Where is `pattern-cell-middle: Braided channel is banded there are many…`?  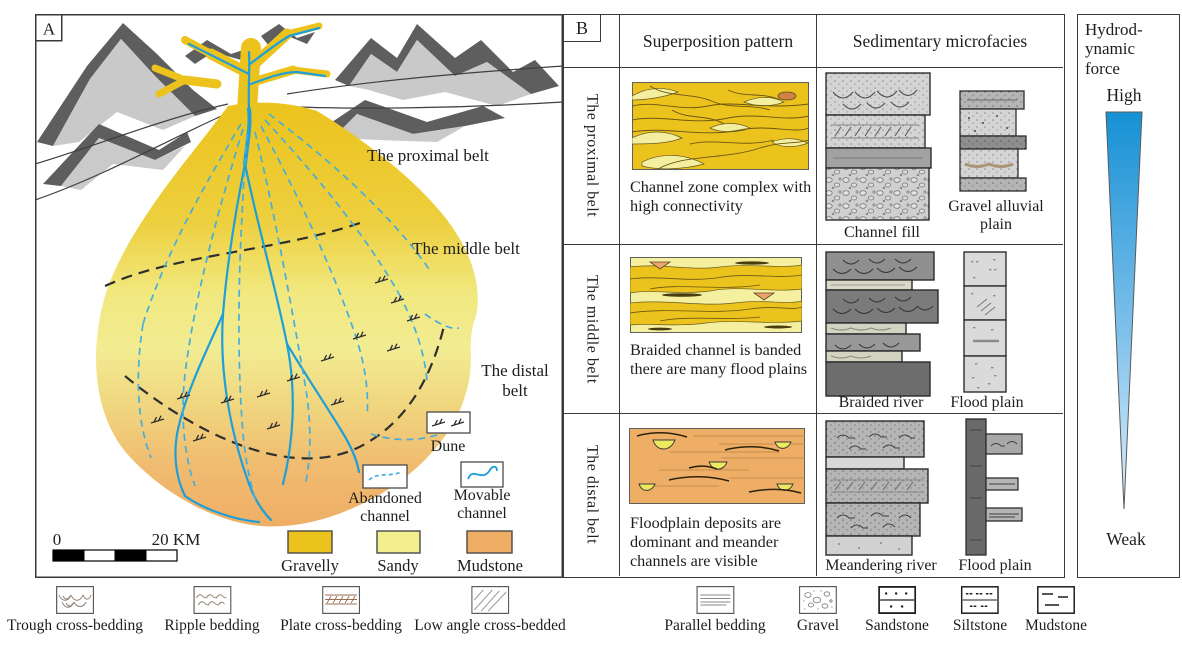
pattern-cell-middle: Braided channel is banded there are many… is located at coordinates (717, 329).